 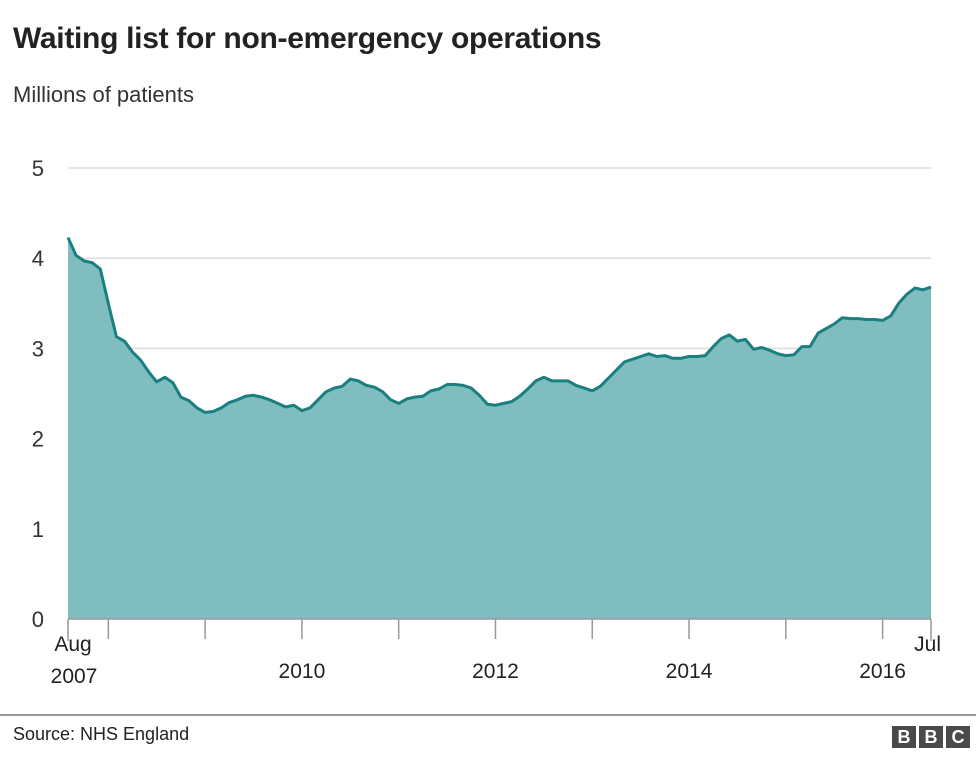 What do you see at coordinates (927, 644) in the screenshot?
I see `x-tick-label-2016-07: Jul` at bounding box center [927, 644].